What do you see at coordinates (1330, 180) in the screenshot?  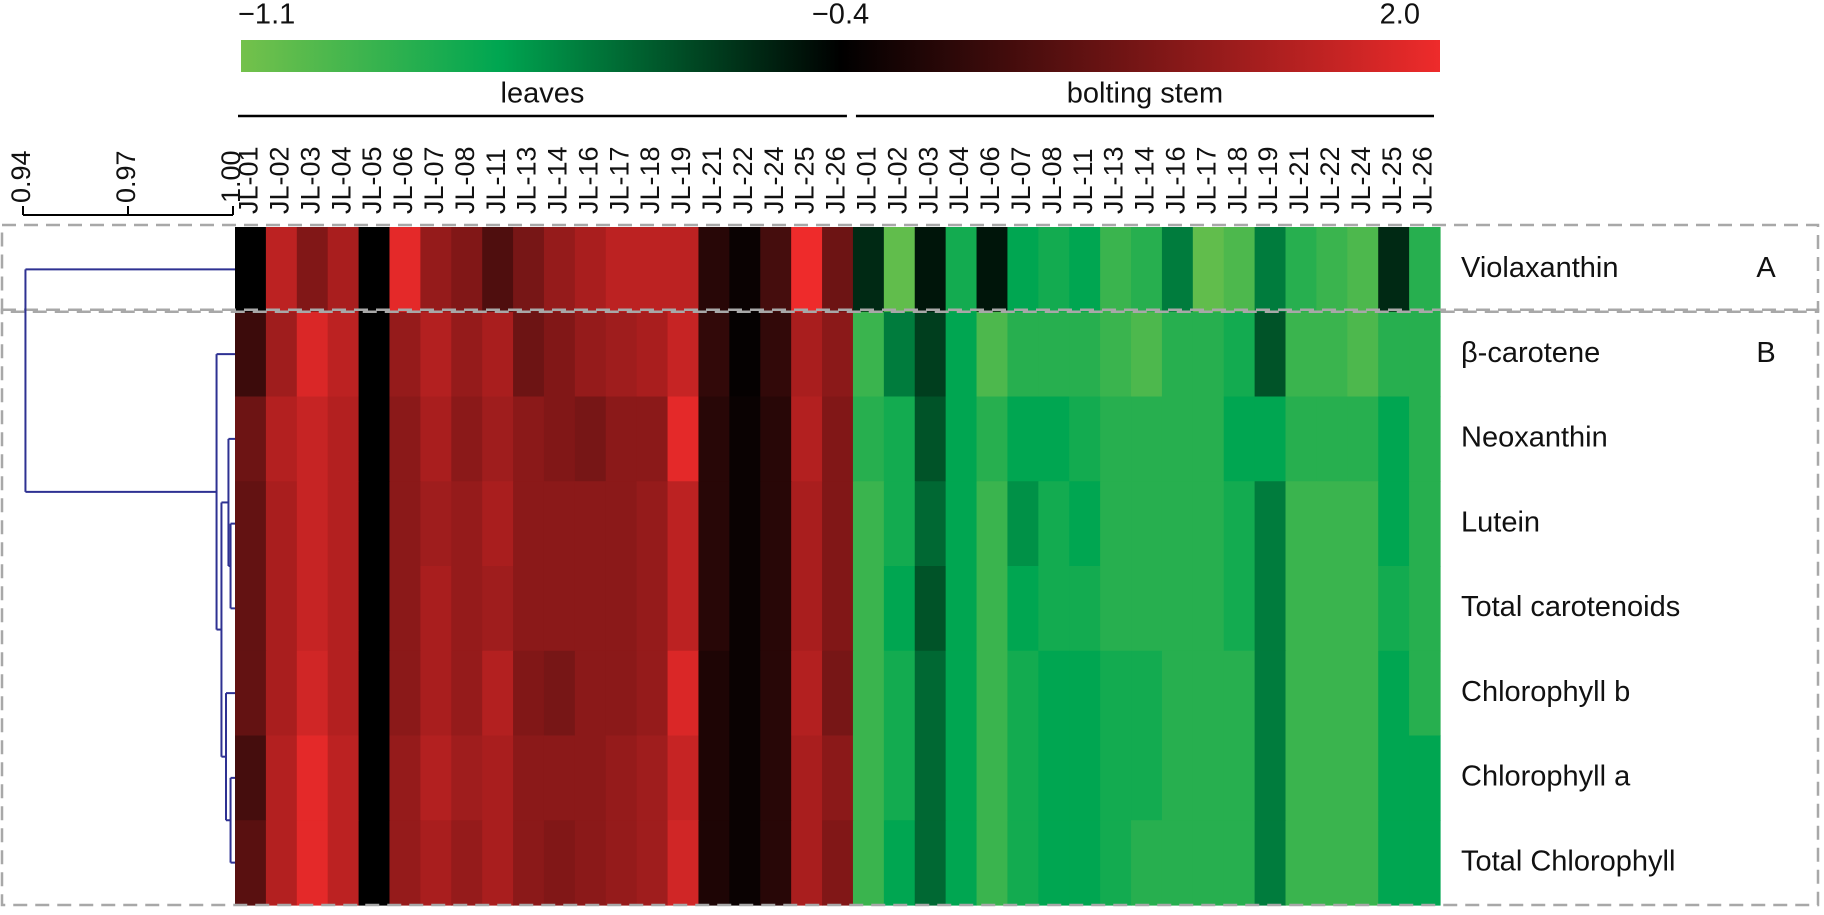 I see `column-label: JL-22` at bounding box center [1330, 180].